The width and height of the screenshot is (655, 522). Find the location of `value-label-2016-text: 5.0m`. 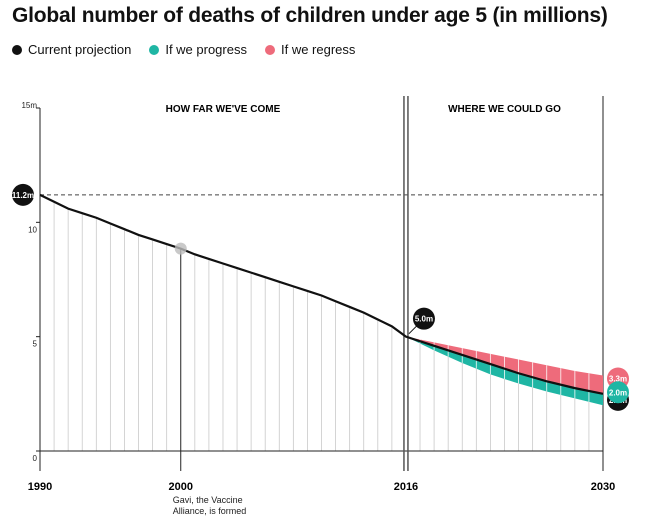

value-label-2016-text: 5.0m is located at coordinates (424, 319).